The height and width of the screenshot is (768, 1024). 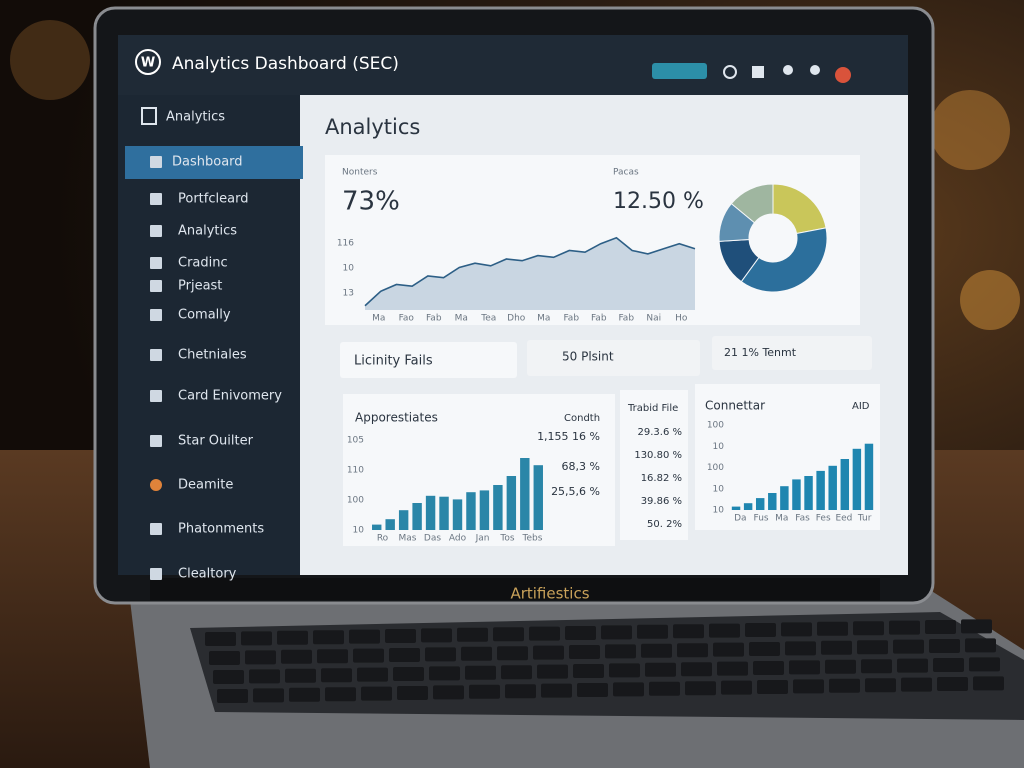 What do you see at coordinates (393, 361) in the screenshot?
I see `filter-label: Licinity Fails` at bounding box center [393, 361].